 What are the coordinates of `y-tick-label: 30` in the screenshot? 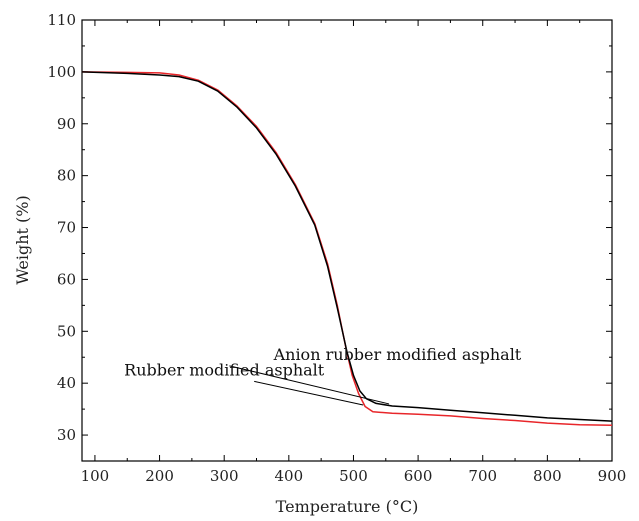 It's located at (66, 435).